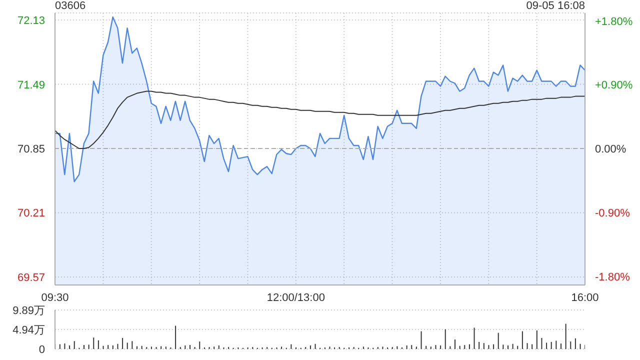  Describe the element at coordinates (31, 85) in the screenshot. I see `y-tick-label: 71.49` at that location.